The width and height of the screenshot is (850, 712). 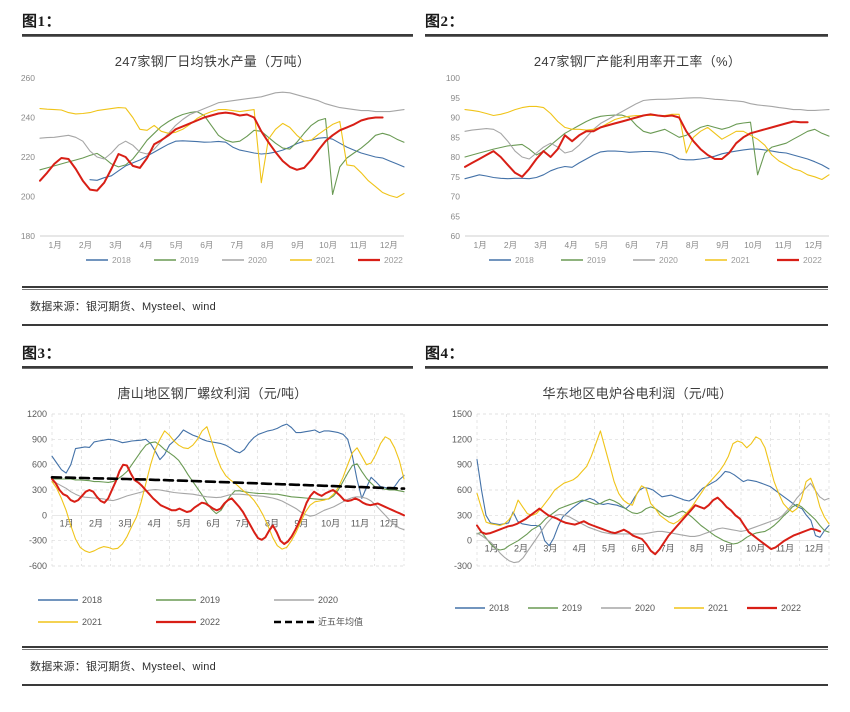 What do you see at coordinates (456, 157) in the screenshot?
I see `y-tick-label: 80` at bounding box center [456, 157].